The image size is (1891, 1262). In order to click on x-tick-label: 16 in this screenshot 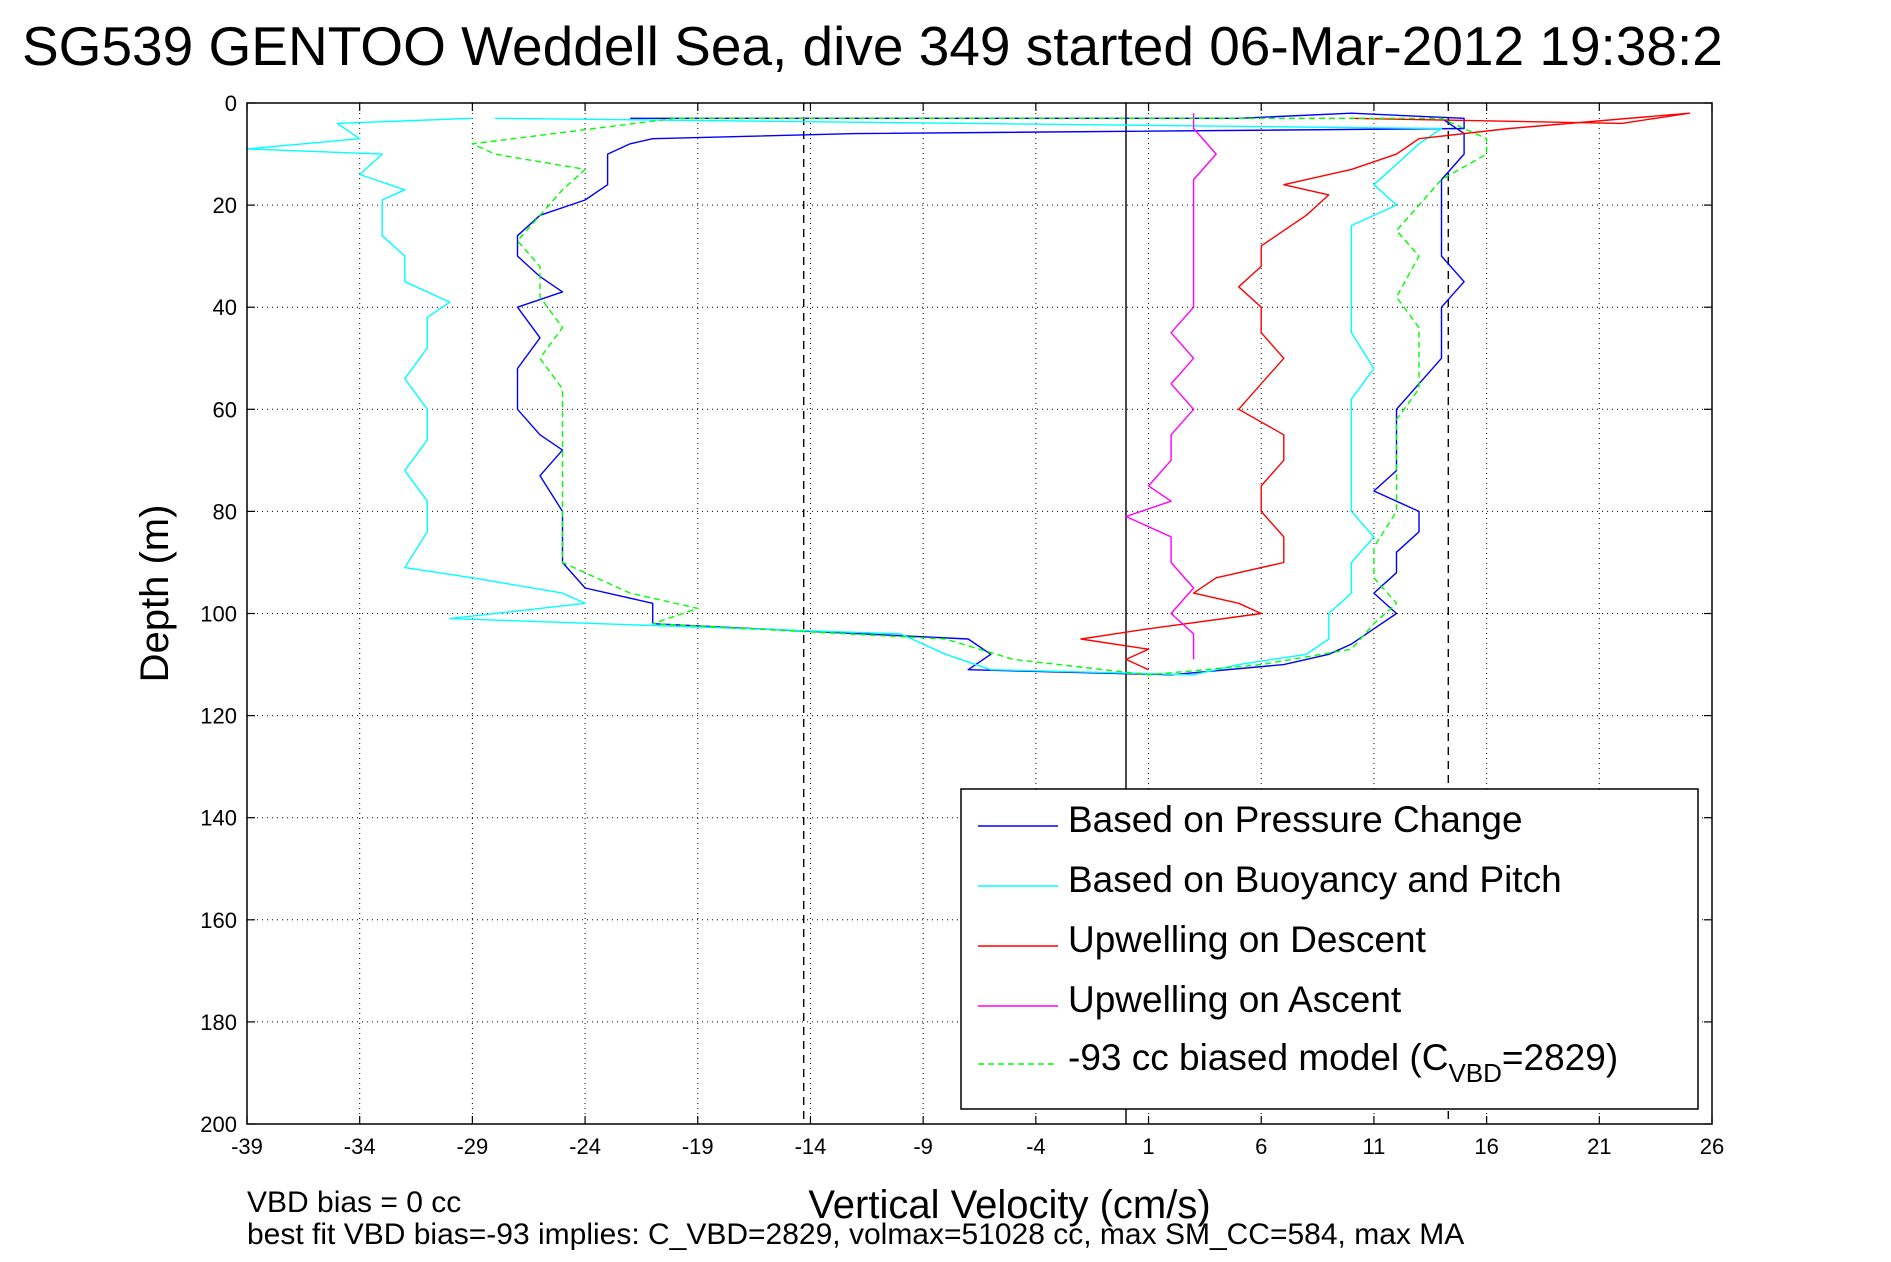, I will do `click(1486, 1146)`.